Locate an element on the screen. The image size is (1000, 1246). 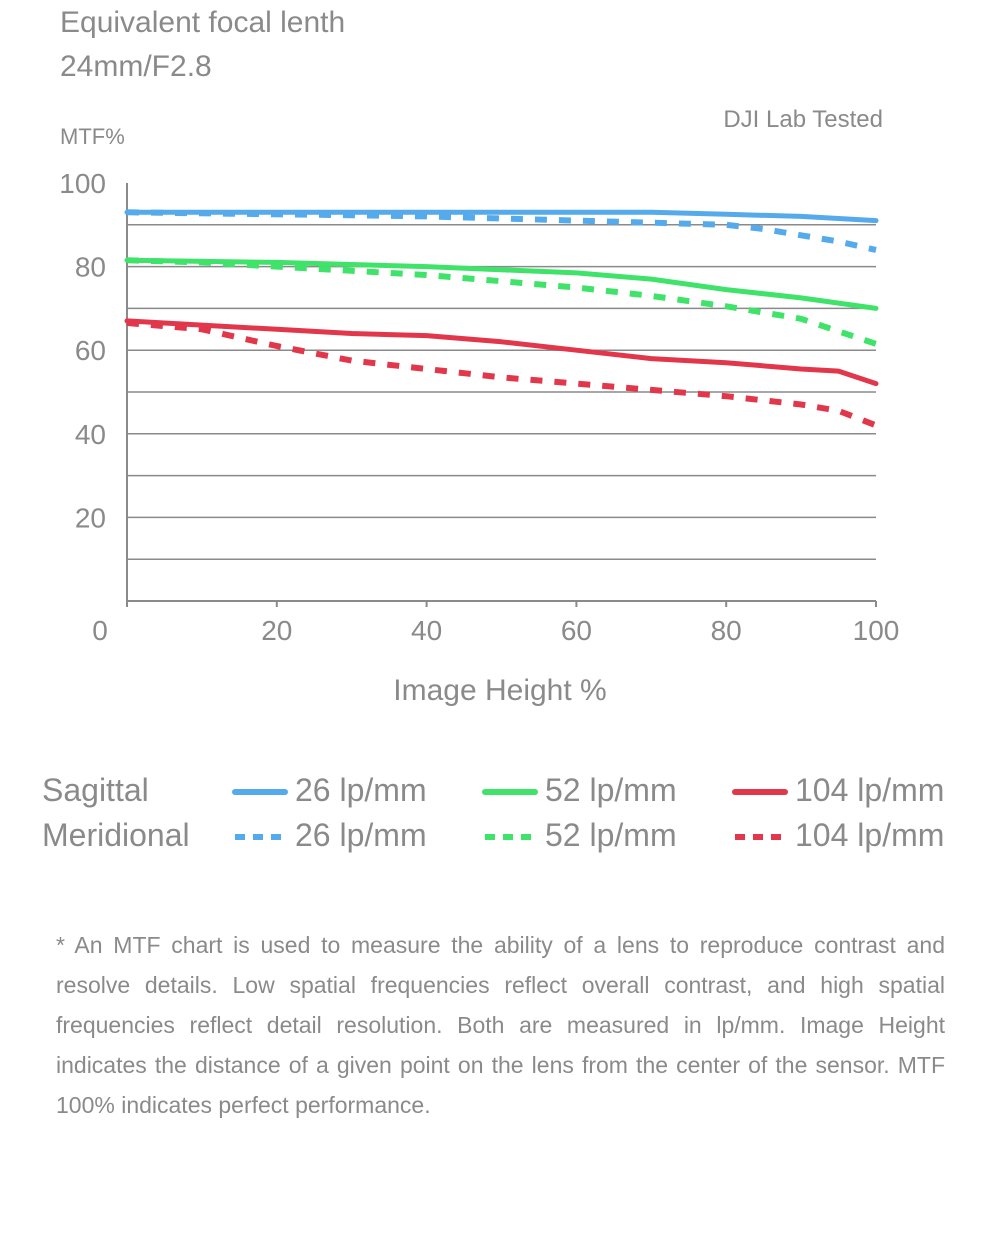
series-line-sagittal-26-lp-mm is located at coordinates (501, 216).